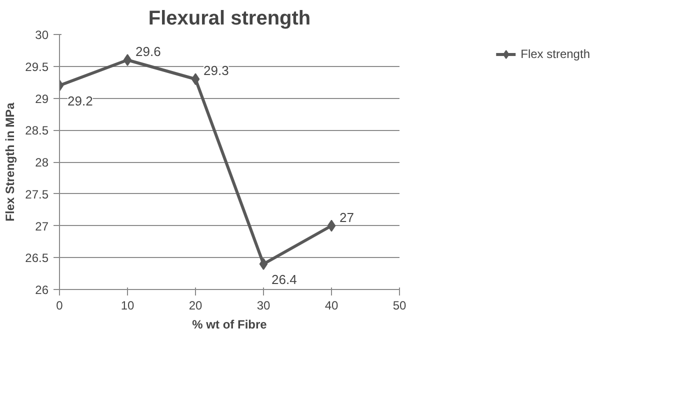 The height and width of the screenshot is (402, 675). I want to click on y-tick-label: 26.5, so click(37, 258).